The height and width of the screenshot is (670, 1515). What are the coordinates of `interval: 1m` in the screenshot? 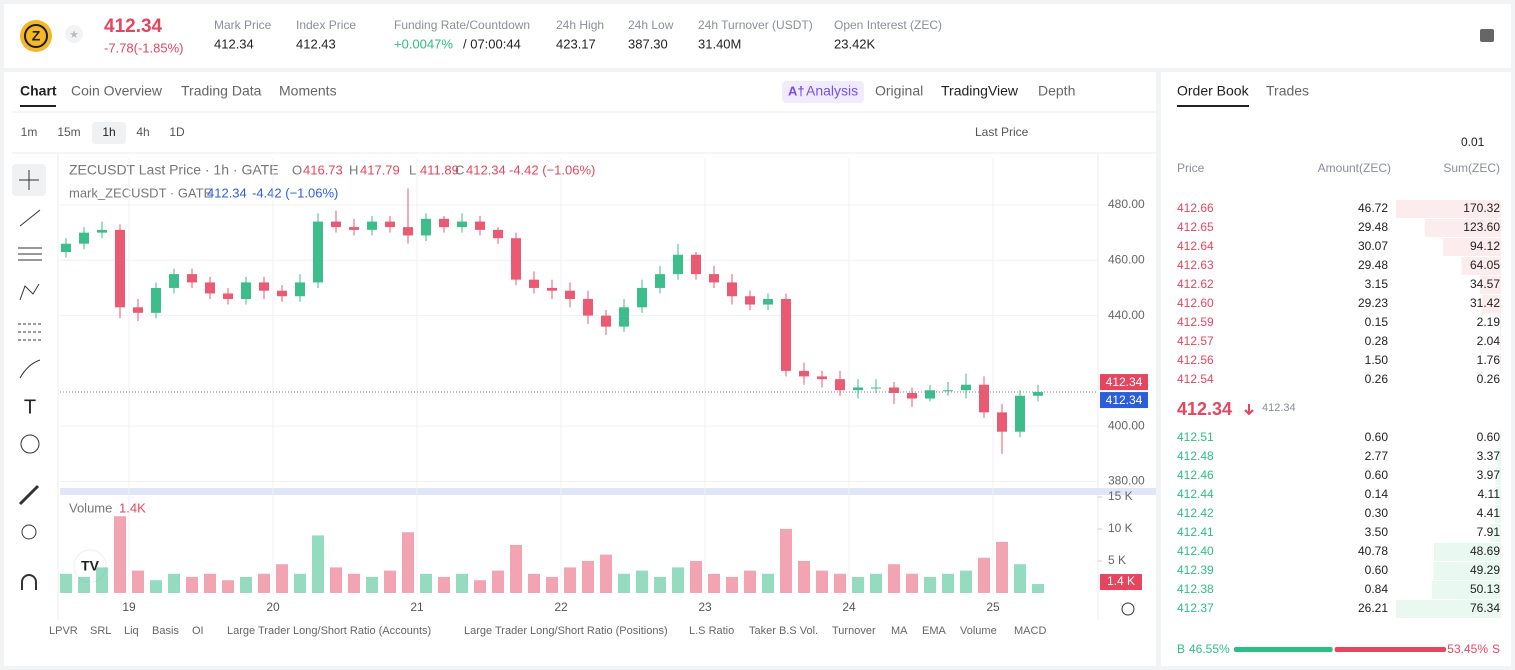 It's located at (29, 132).